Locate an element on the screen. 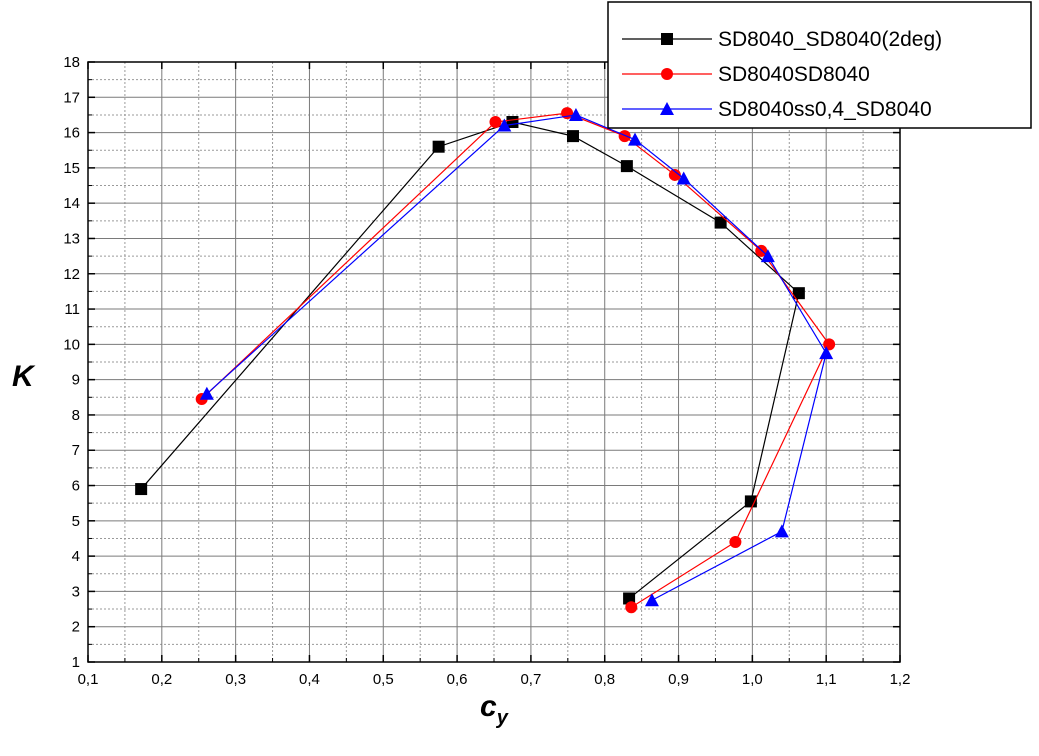 This screenshot has width=1039, height=756. y-tick-label: 5 is located at coordinates (76, 521).